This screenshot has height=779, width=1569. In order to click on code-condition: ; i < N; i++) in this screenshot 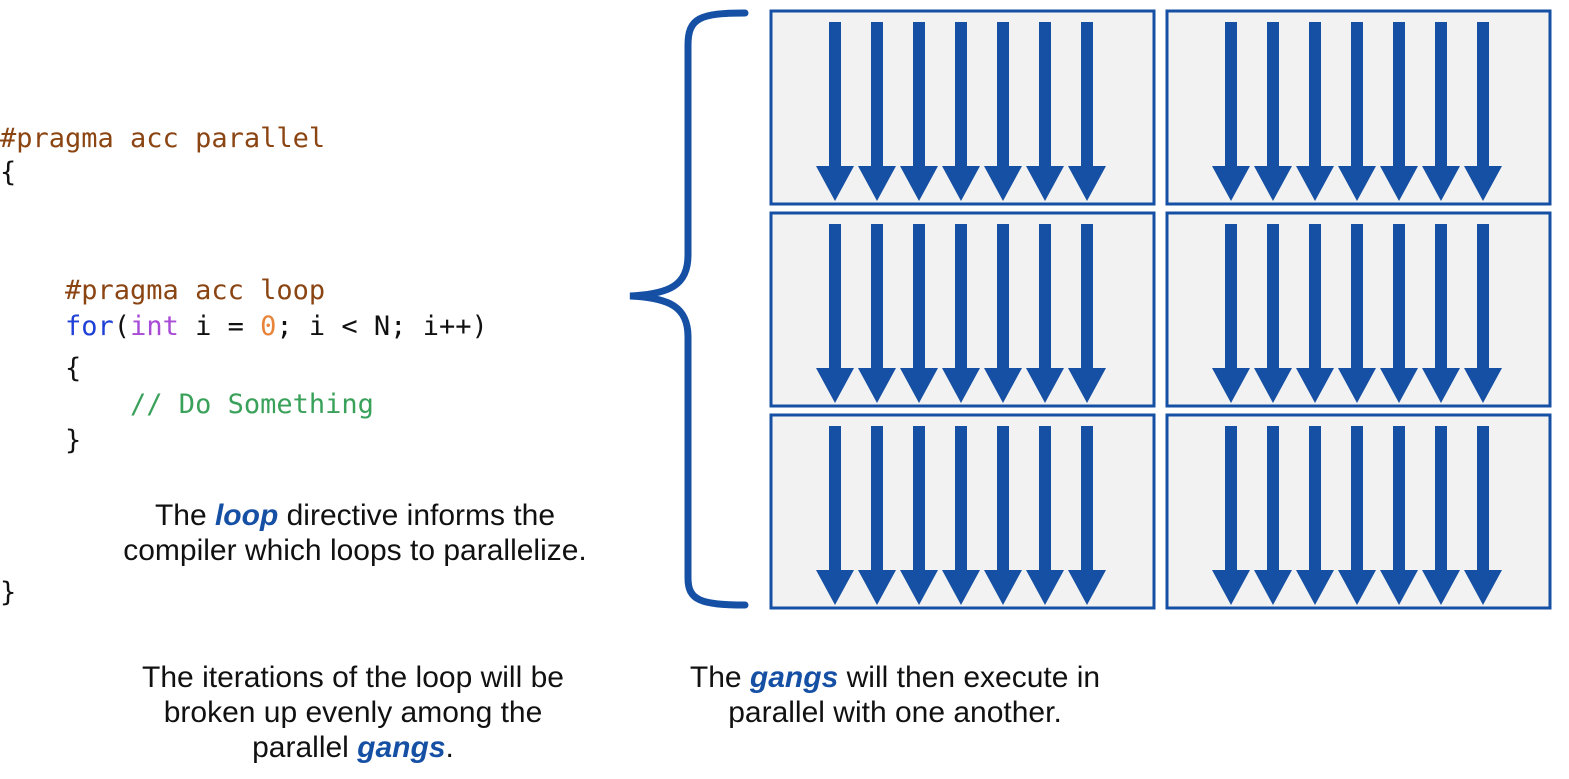, I will do `click(382, 326)`.